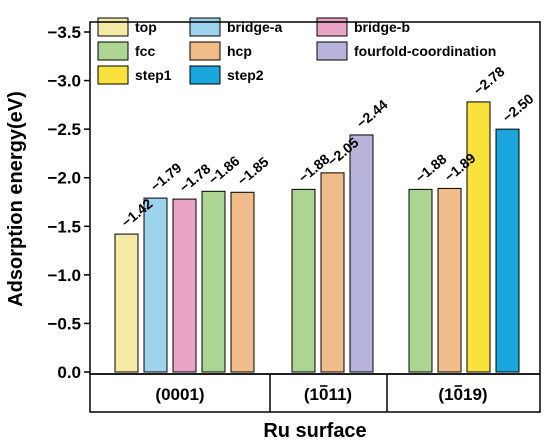  What do you see at coordinates (205, 75) in the screenshot?
I see `legend-swatch-step2` at bounding box center [205, 75].